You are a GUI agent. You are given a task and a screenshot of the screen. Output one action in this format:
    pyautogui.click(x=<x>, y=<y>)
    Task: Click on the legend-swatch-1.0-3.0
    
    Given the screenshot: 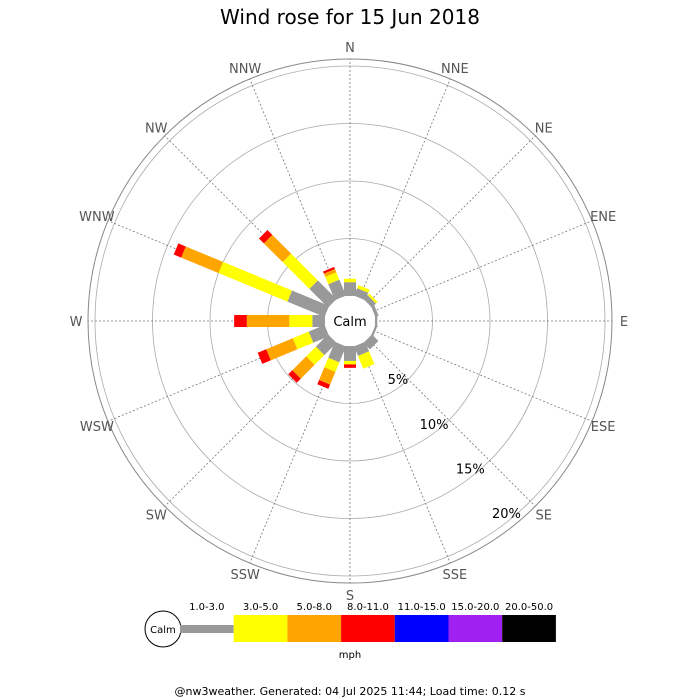 What is the action you would take?
    pyautogui.click(x=207, y=629)
    